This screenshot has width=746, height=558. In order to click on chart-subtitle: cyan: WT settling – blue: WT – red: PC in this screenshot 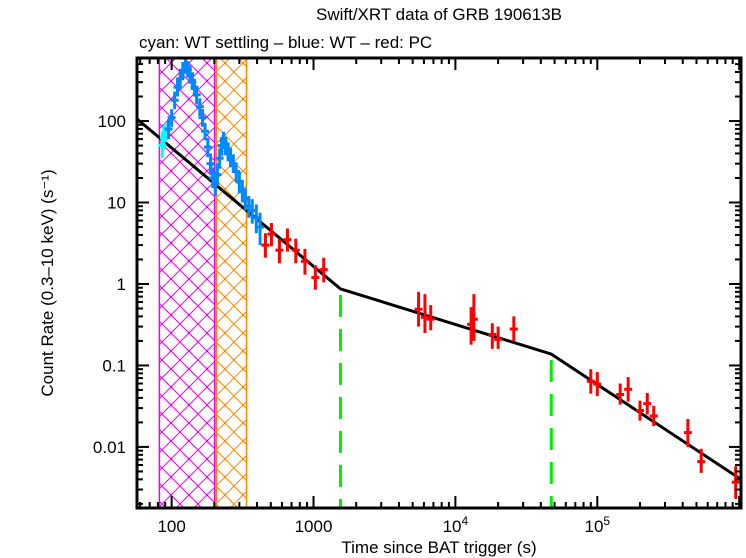, I will do `click(285, 42)`.